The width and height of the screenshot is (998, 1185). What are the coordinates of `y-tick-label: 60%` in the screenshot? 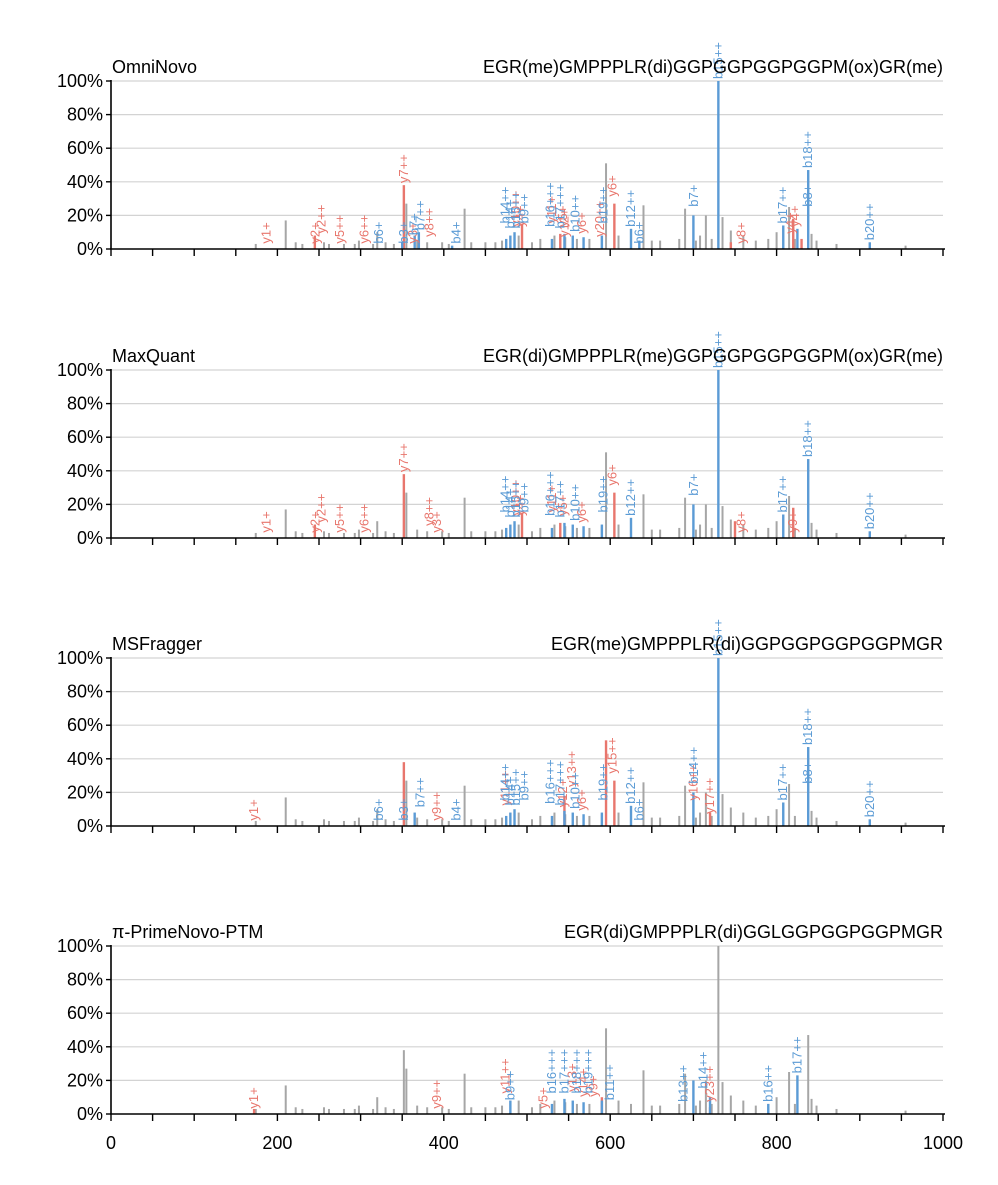 It's located at (85, 148).